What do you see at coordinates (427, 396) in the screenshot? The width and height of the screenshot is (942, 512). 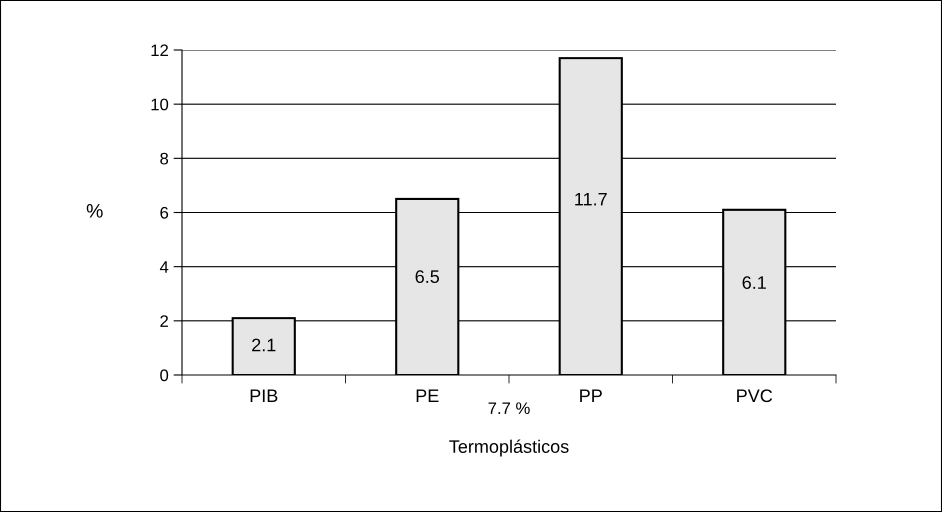 I see `x-tick-label: PE` at bounding box center [427, 396].